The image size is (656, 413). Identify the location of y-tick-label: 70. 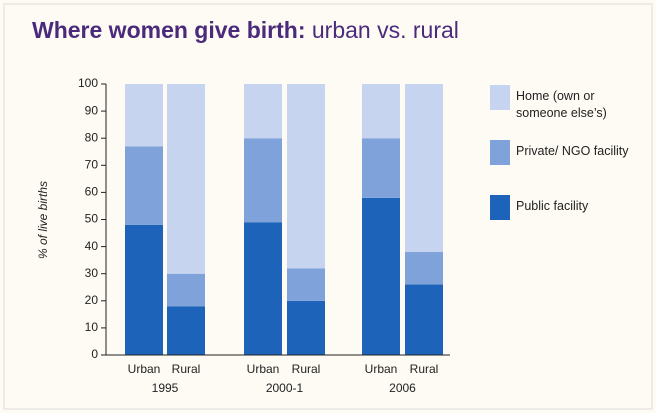
(92, 164).